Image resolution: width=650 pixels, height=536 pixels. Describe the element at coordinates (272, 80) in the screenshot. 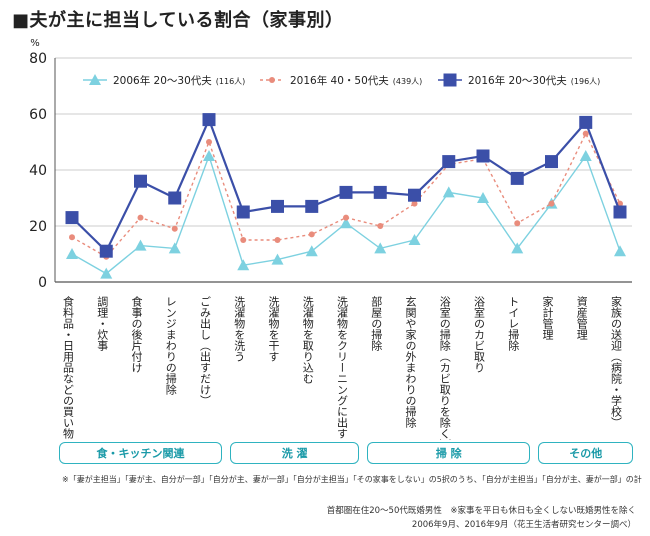

I see `legend-marker-circle` at that location.